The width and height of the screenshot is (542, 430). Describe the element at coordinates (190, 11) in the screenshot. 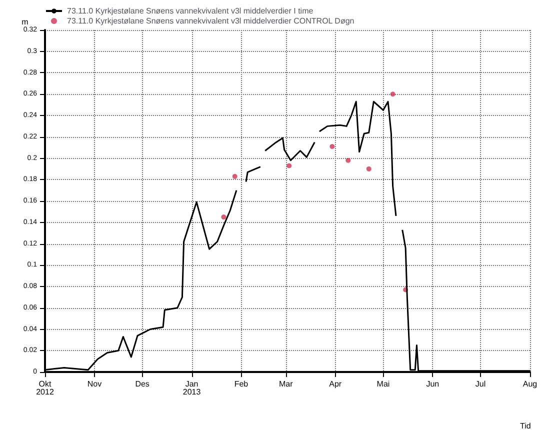

I see `legend-label: 73.11.0 Kyrkjestølane Snøens vannekvivalent v3l middelverdier I time` at that location.